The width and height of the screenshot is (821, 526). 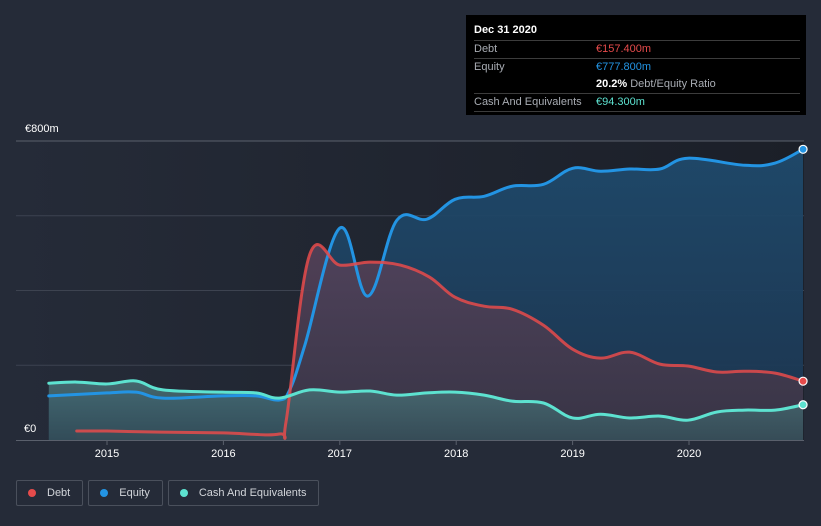 I want to click on tooltip-row-cash: Cash And Equivalents €94.300m, so click(x=637, y=103).